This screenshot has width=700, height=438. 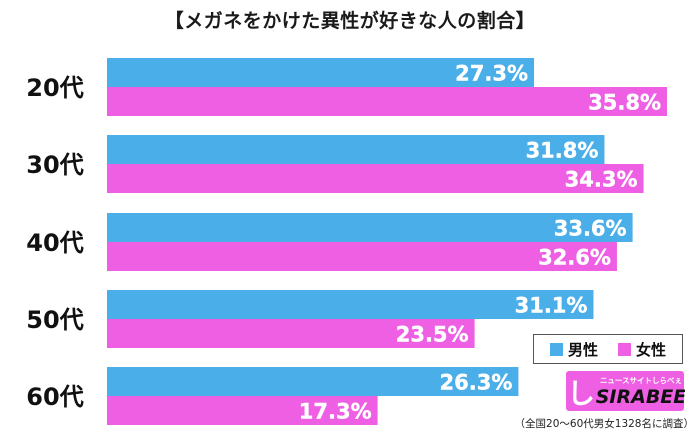 What do you see at coordinates (551, 306) in the screenshot?
I see `data-label: 31.1%` at bounding box center [551, 306].